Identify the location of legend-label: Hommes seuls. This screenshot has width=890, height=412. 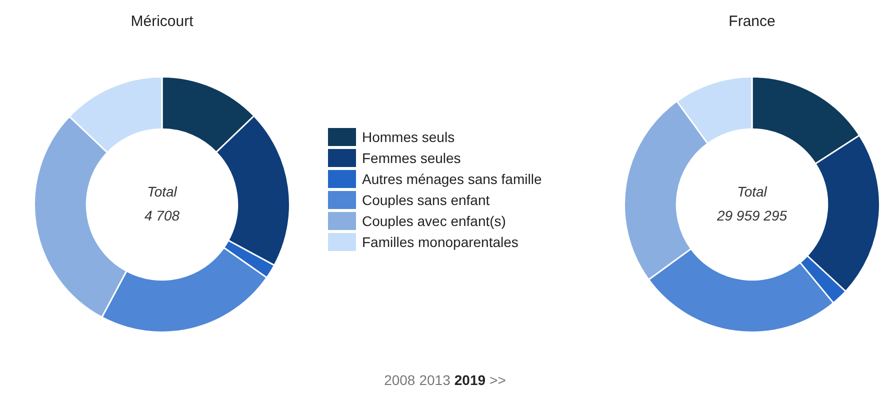
(408, 136).